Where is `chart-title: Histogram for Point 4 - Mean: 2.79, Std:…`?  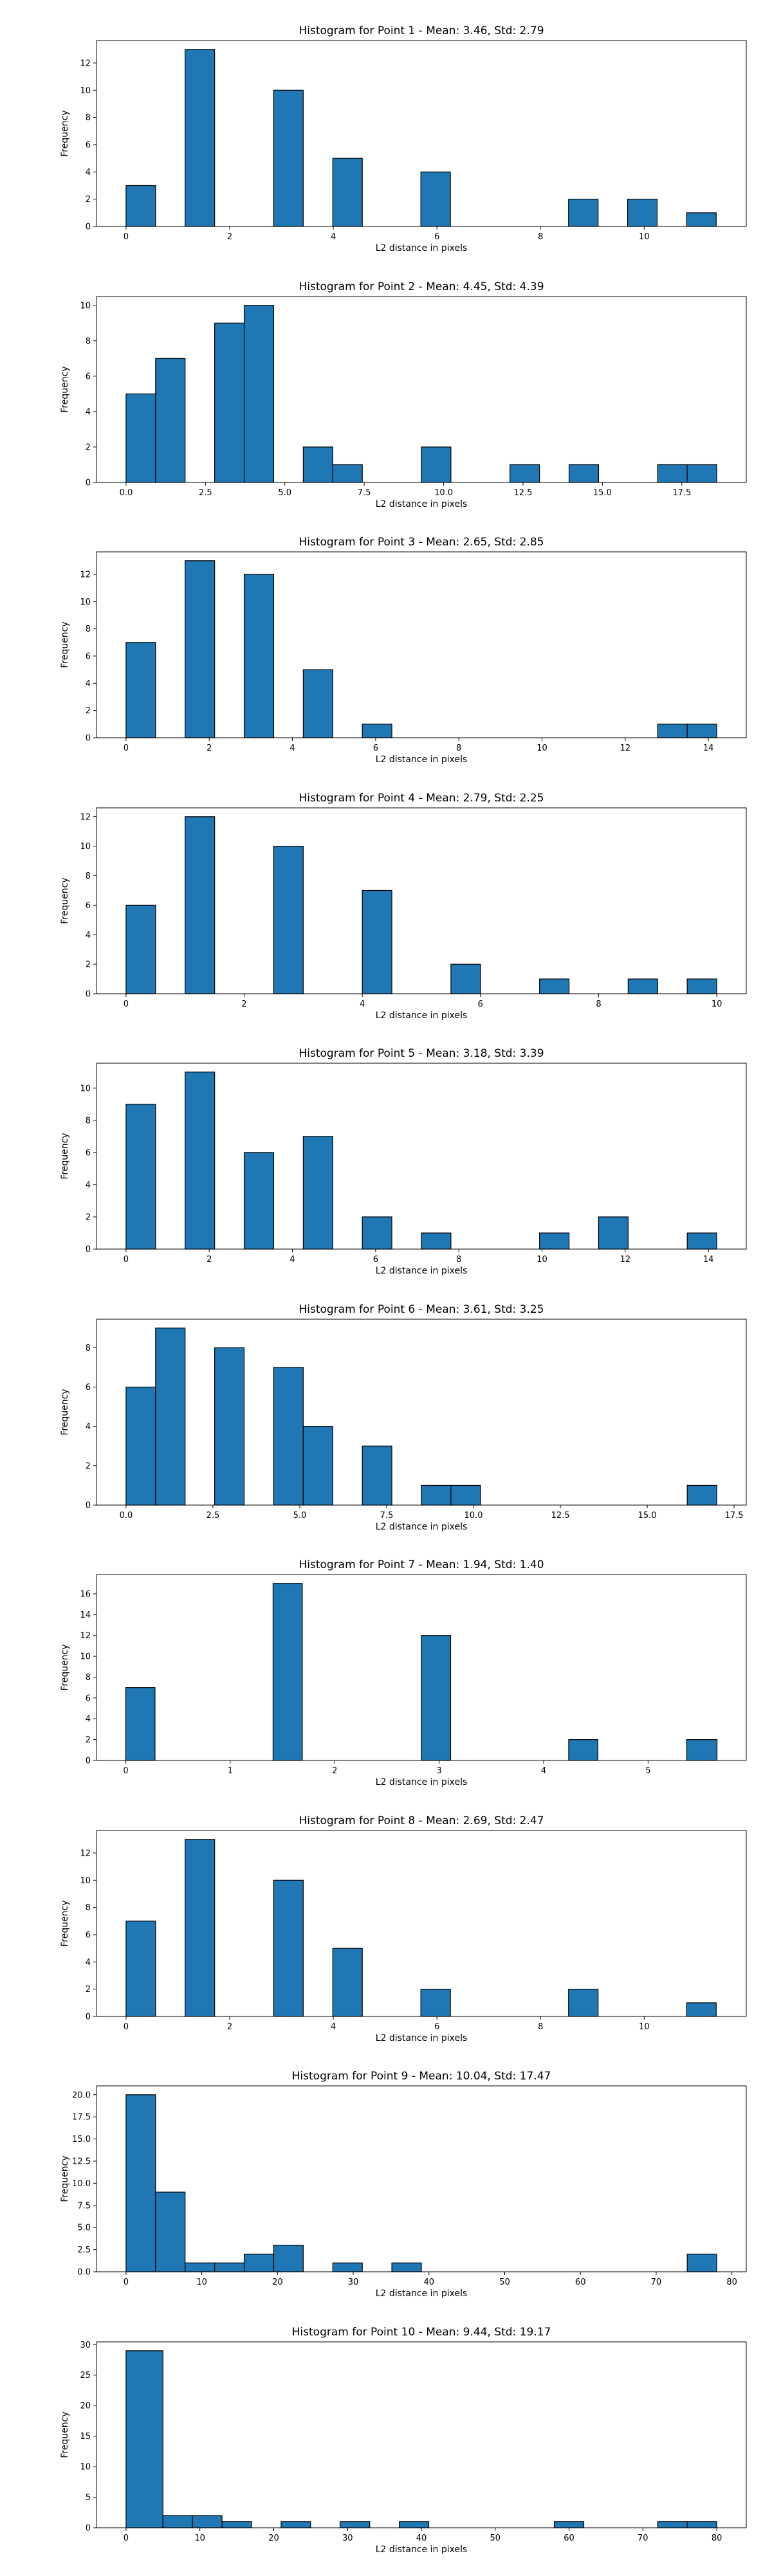 chart-title: Histogram for Point 4 - Mean: 2.79, Std:… is located at coordinates (421, 798).